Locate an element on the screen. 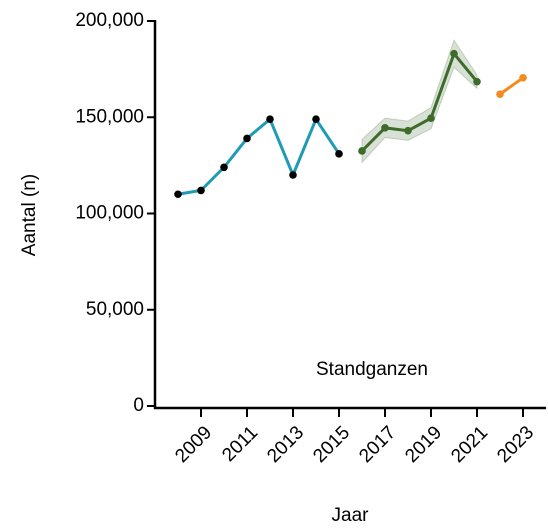 Image resolution: width=548 pixels, height=528 pixels. y-axis-label: Aantal (n) is located at coordinates (29, 215).